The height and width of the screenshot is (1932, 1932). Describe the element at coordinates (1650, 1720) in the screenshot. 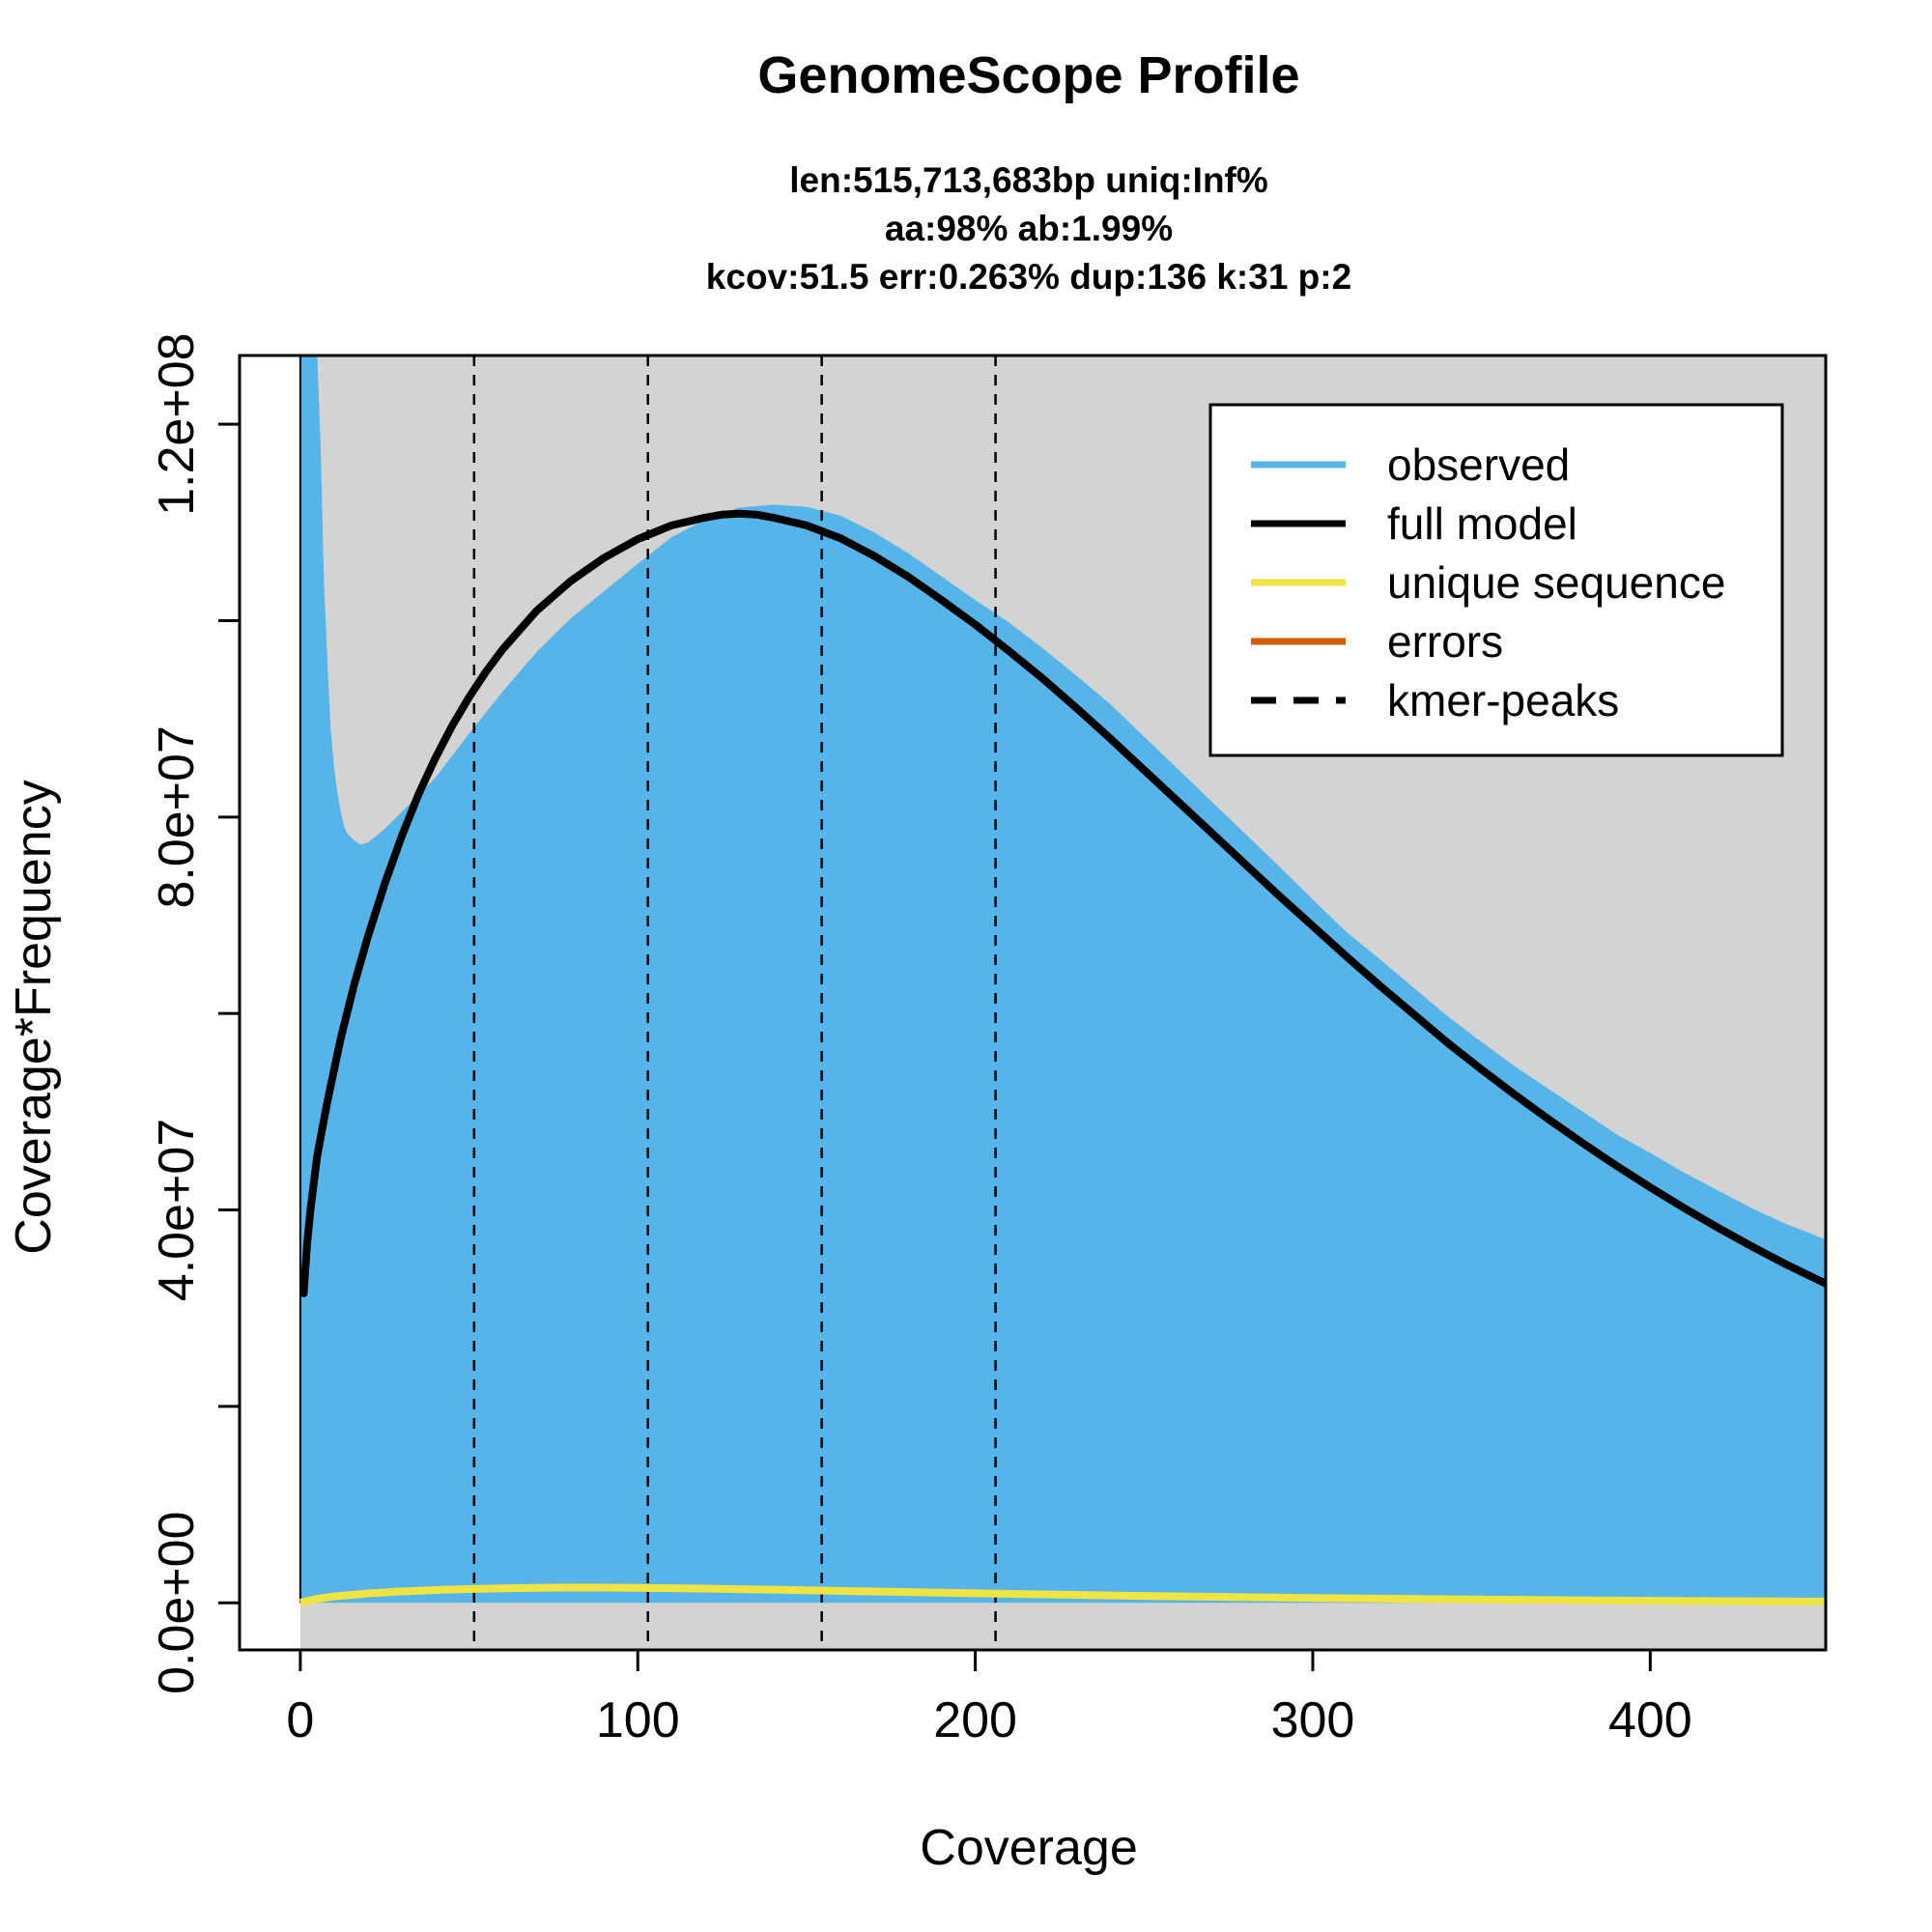

I see `x-tick-label-400: 400` at that location.